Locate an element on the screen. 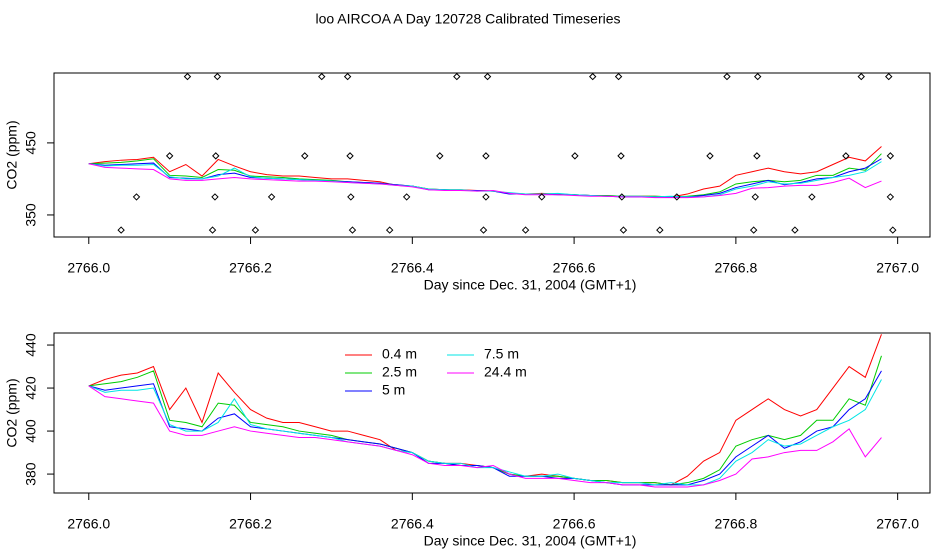 The height and width of the screenshot is (550, 950). y-tick-label: 380 is located at coordinates (31, 474).